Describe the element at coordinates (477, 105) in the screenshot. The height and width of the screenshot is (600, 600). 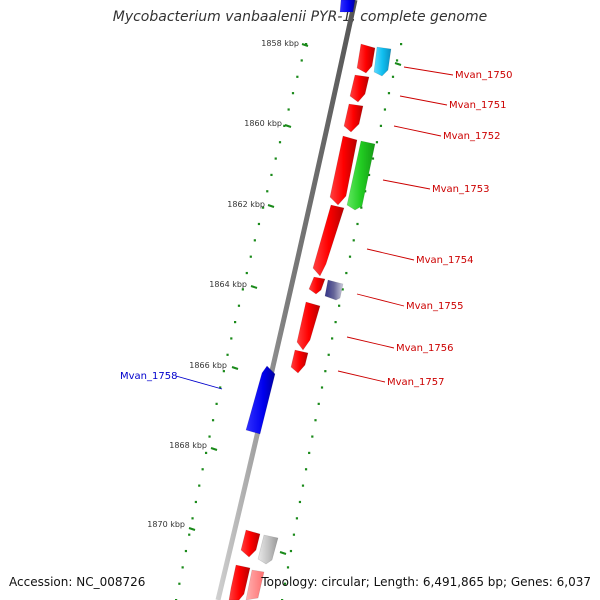
I see `gene-label: Mvan_1751` at that location.